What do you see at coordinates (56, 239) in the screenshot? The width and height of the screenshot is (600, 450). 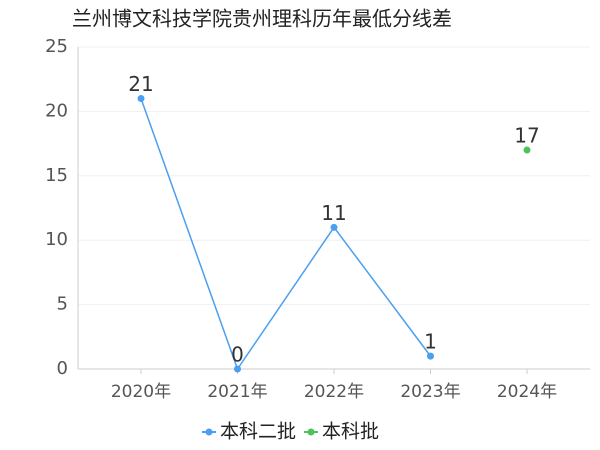 I see `y-tick-label: 10` at bounding box center [56, 239].